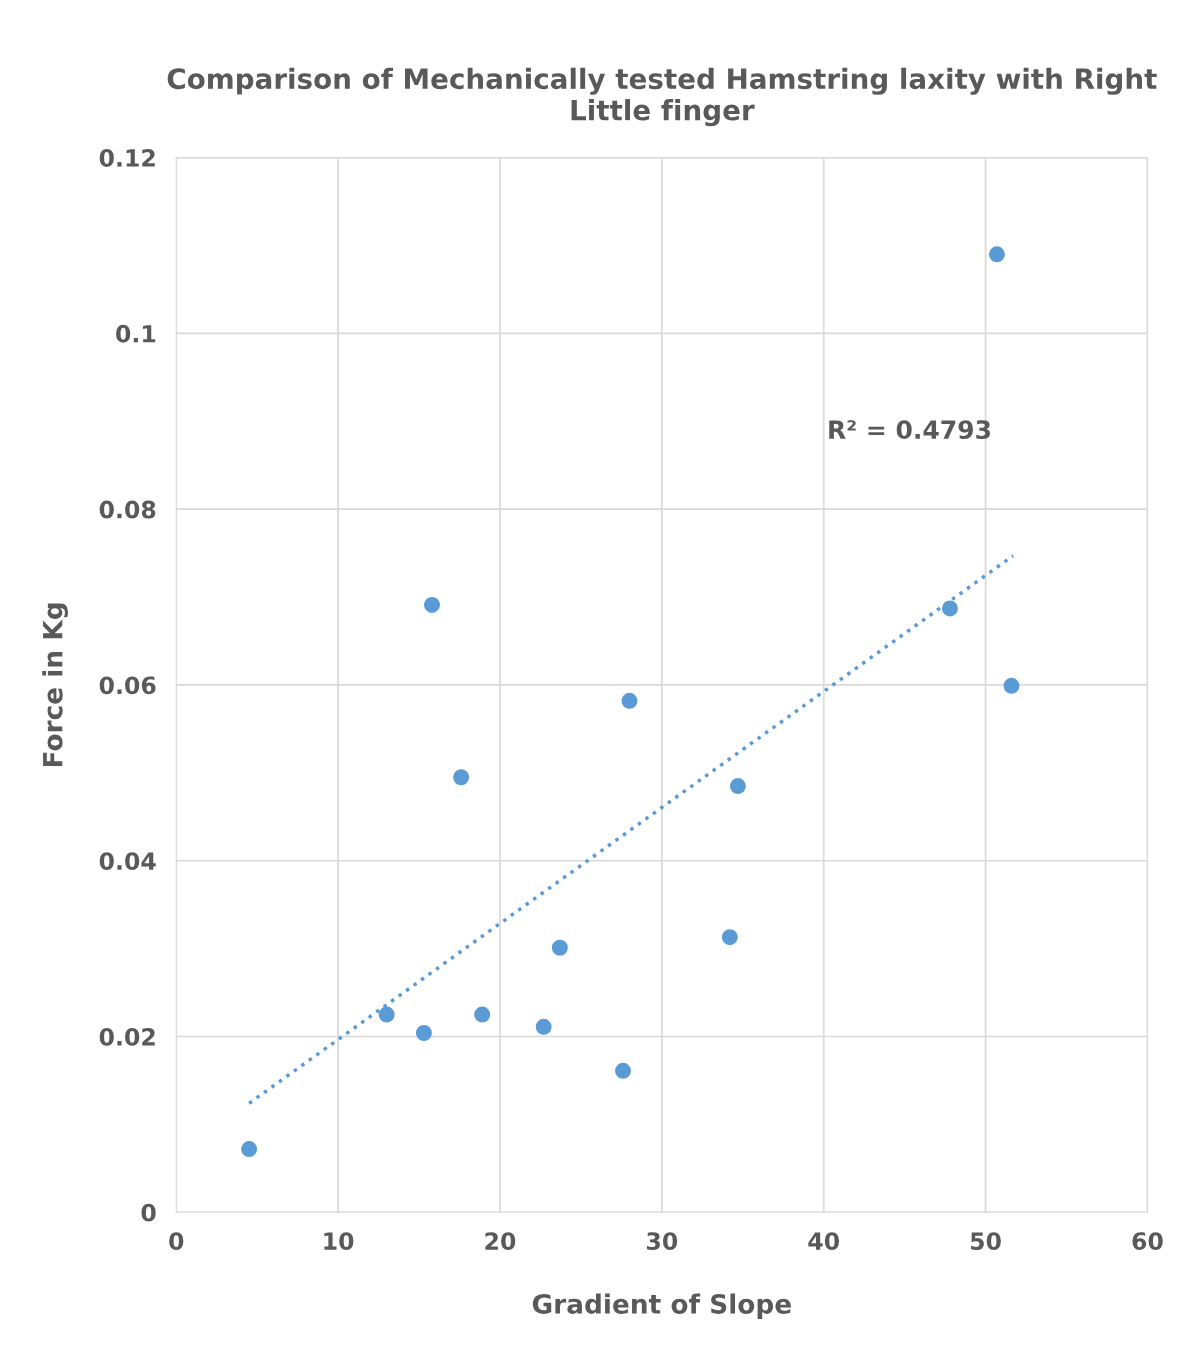  I want to click on y-tick-label: 0.06, so click(127, 685).